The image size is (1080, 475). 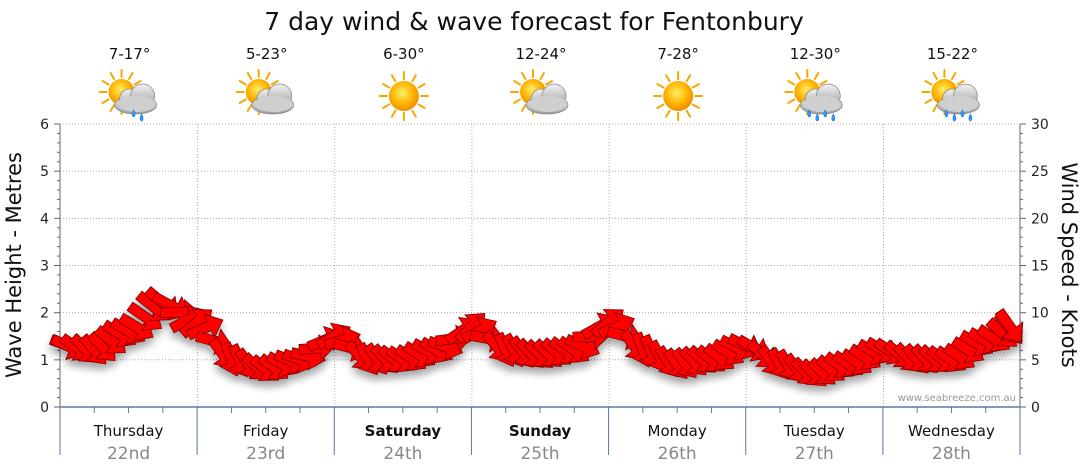 I want to click on left-axis-label: Wave Height - Metres, so click(x=14, y=265).